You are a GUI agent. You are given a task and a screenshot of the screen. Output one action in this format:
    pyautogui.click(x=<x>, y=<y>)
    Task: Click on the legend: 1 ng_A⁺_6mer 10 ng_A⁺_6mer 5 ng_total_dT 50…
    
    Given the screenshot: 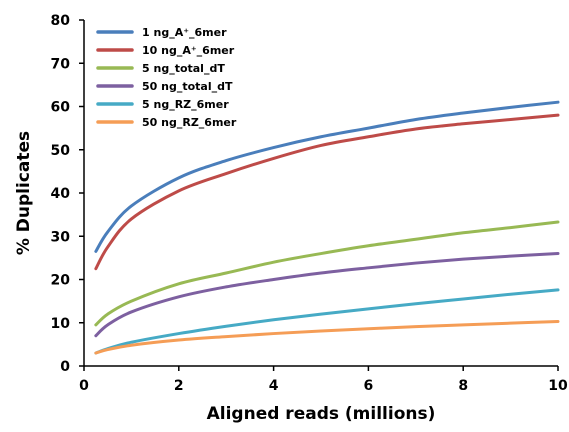 What is the action you would take?
    pyautogui.click(x=166, y=77)
    